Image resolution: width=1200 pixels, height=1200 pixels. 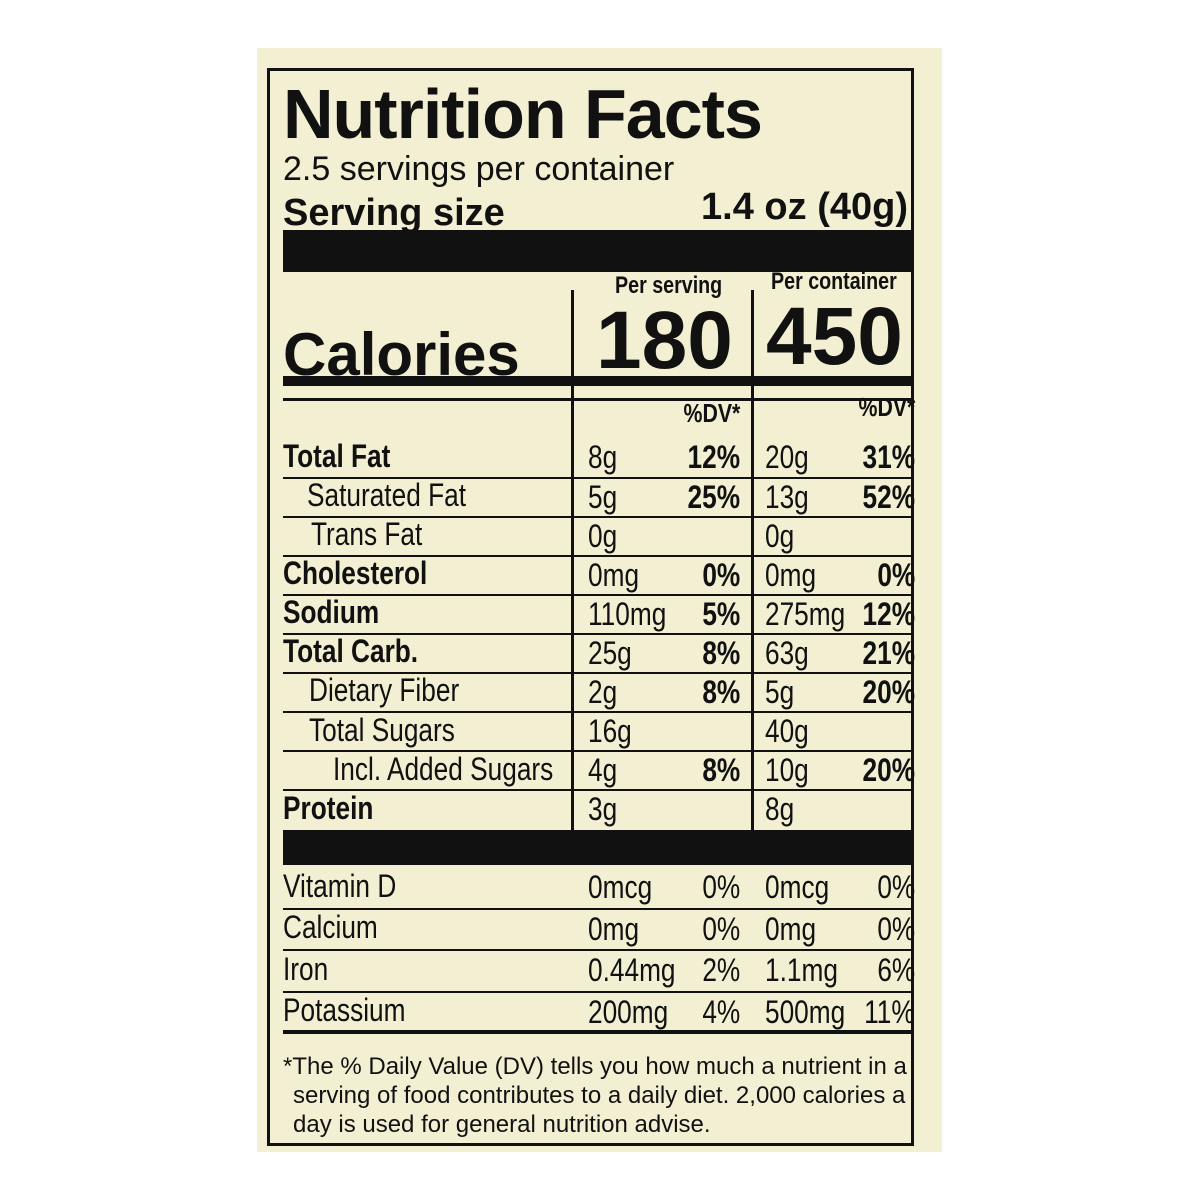 I want to click on daily-value: 4%, so click(x=721, y=1011).